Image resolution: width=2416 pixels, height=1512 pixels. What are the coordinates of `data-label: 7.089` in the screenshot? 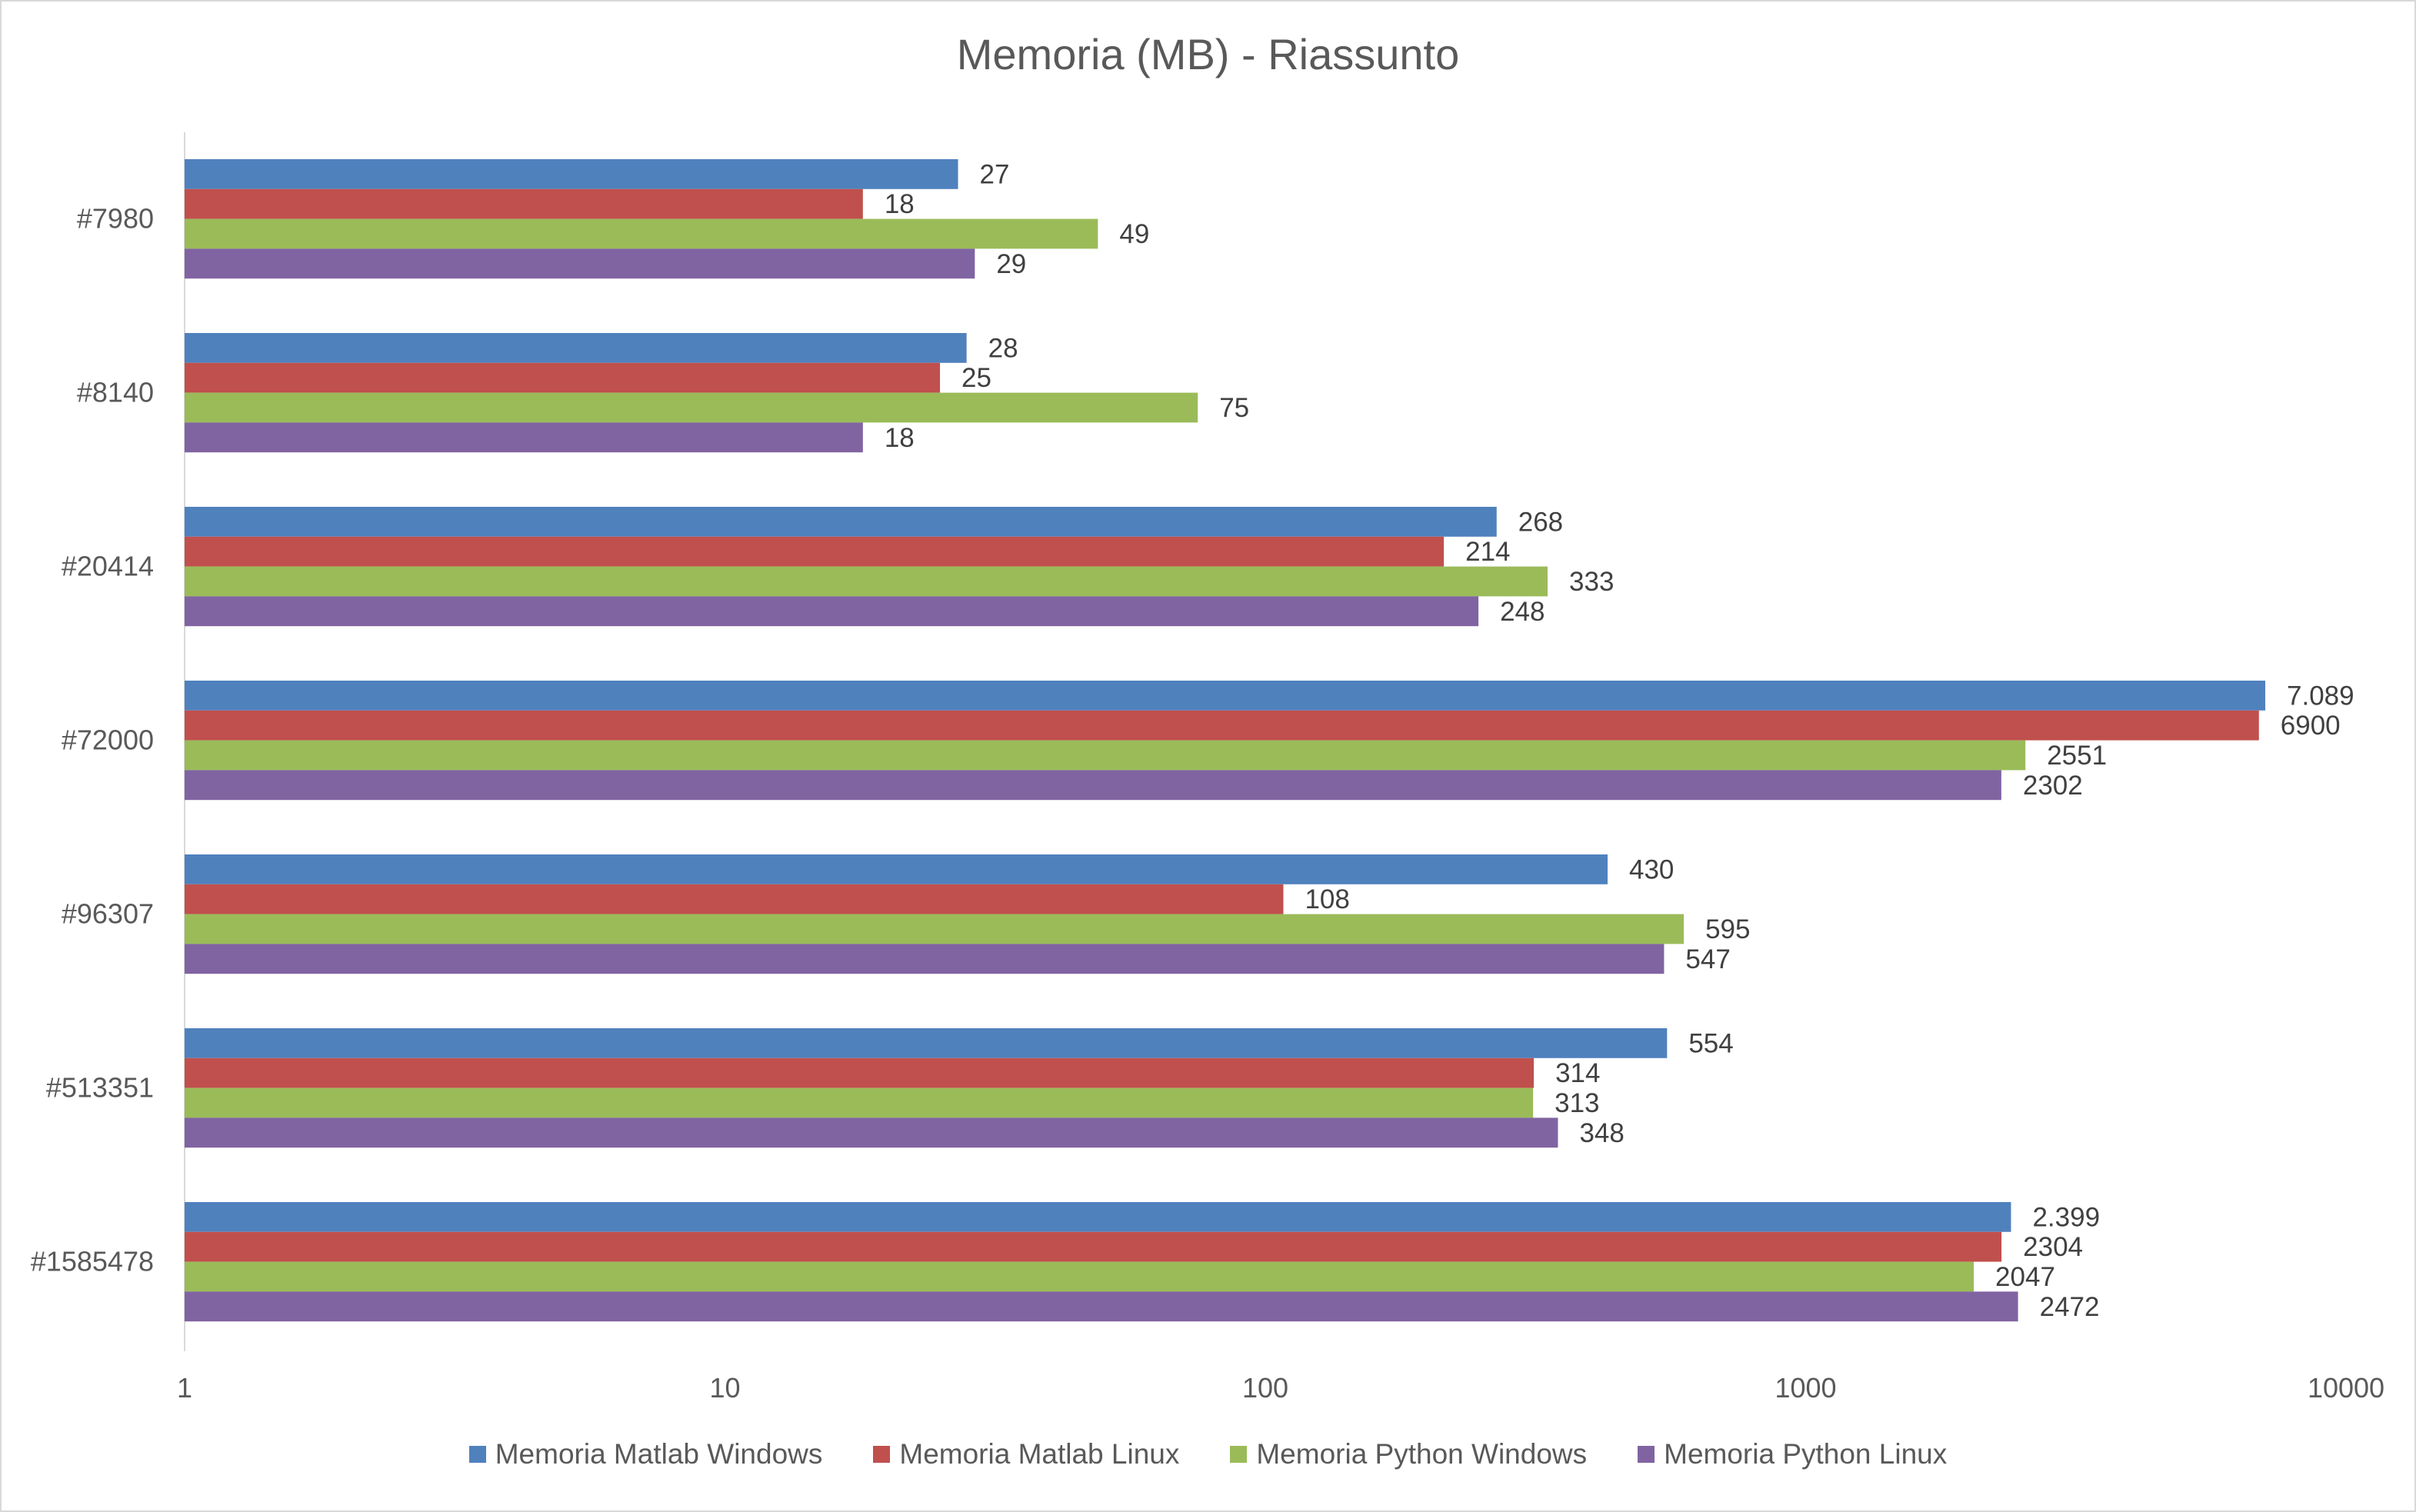 It's located at (2320, 696).